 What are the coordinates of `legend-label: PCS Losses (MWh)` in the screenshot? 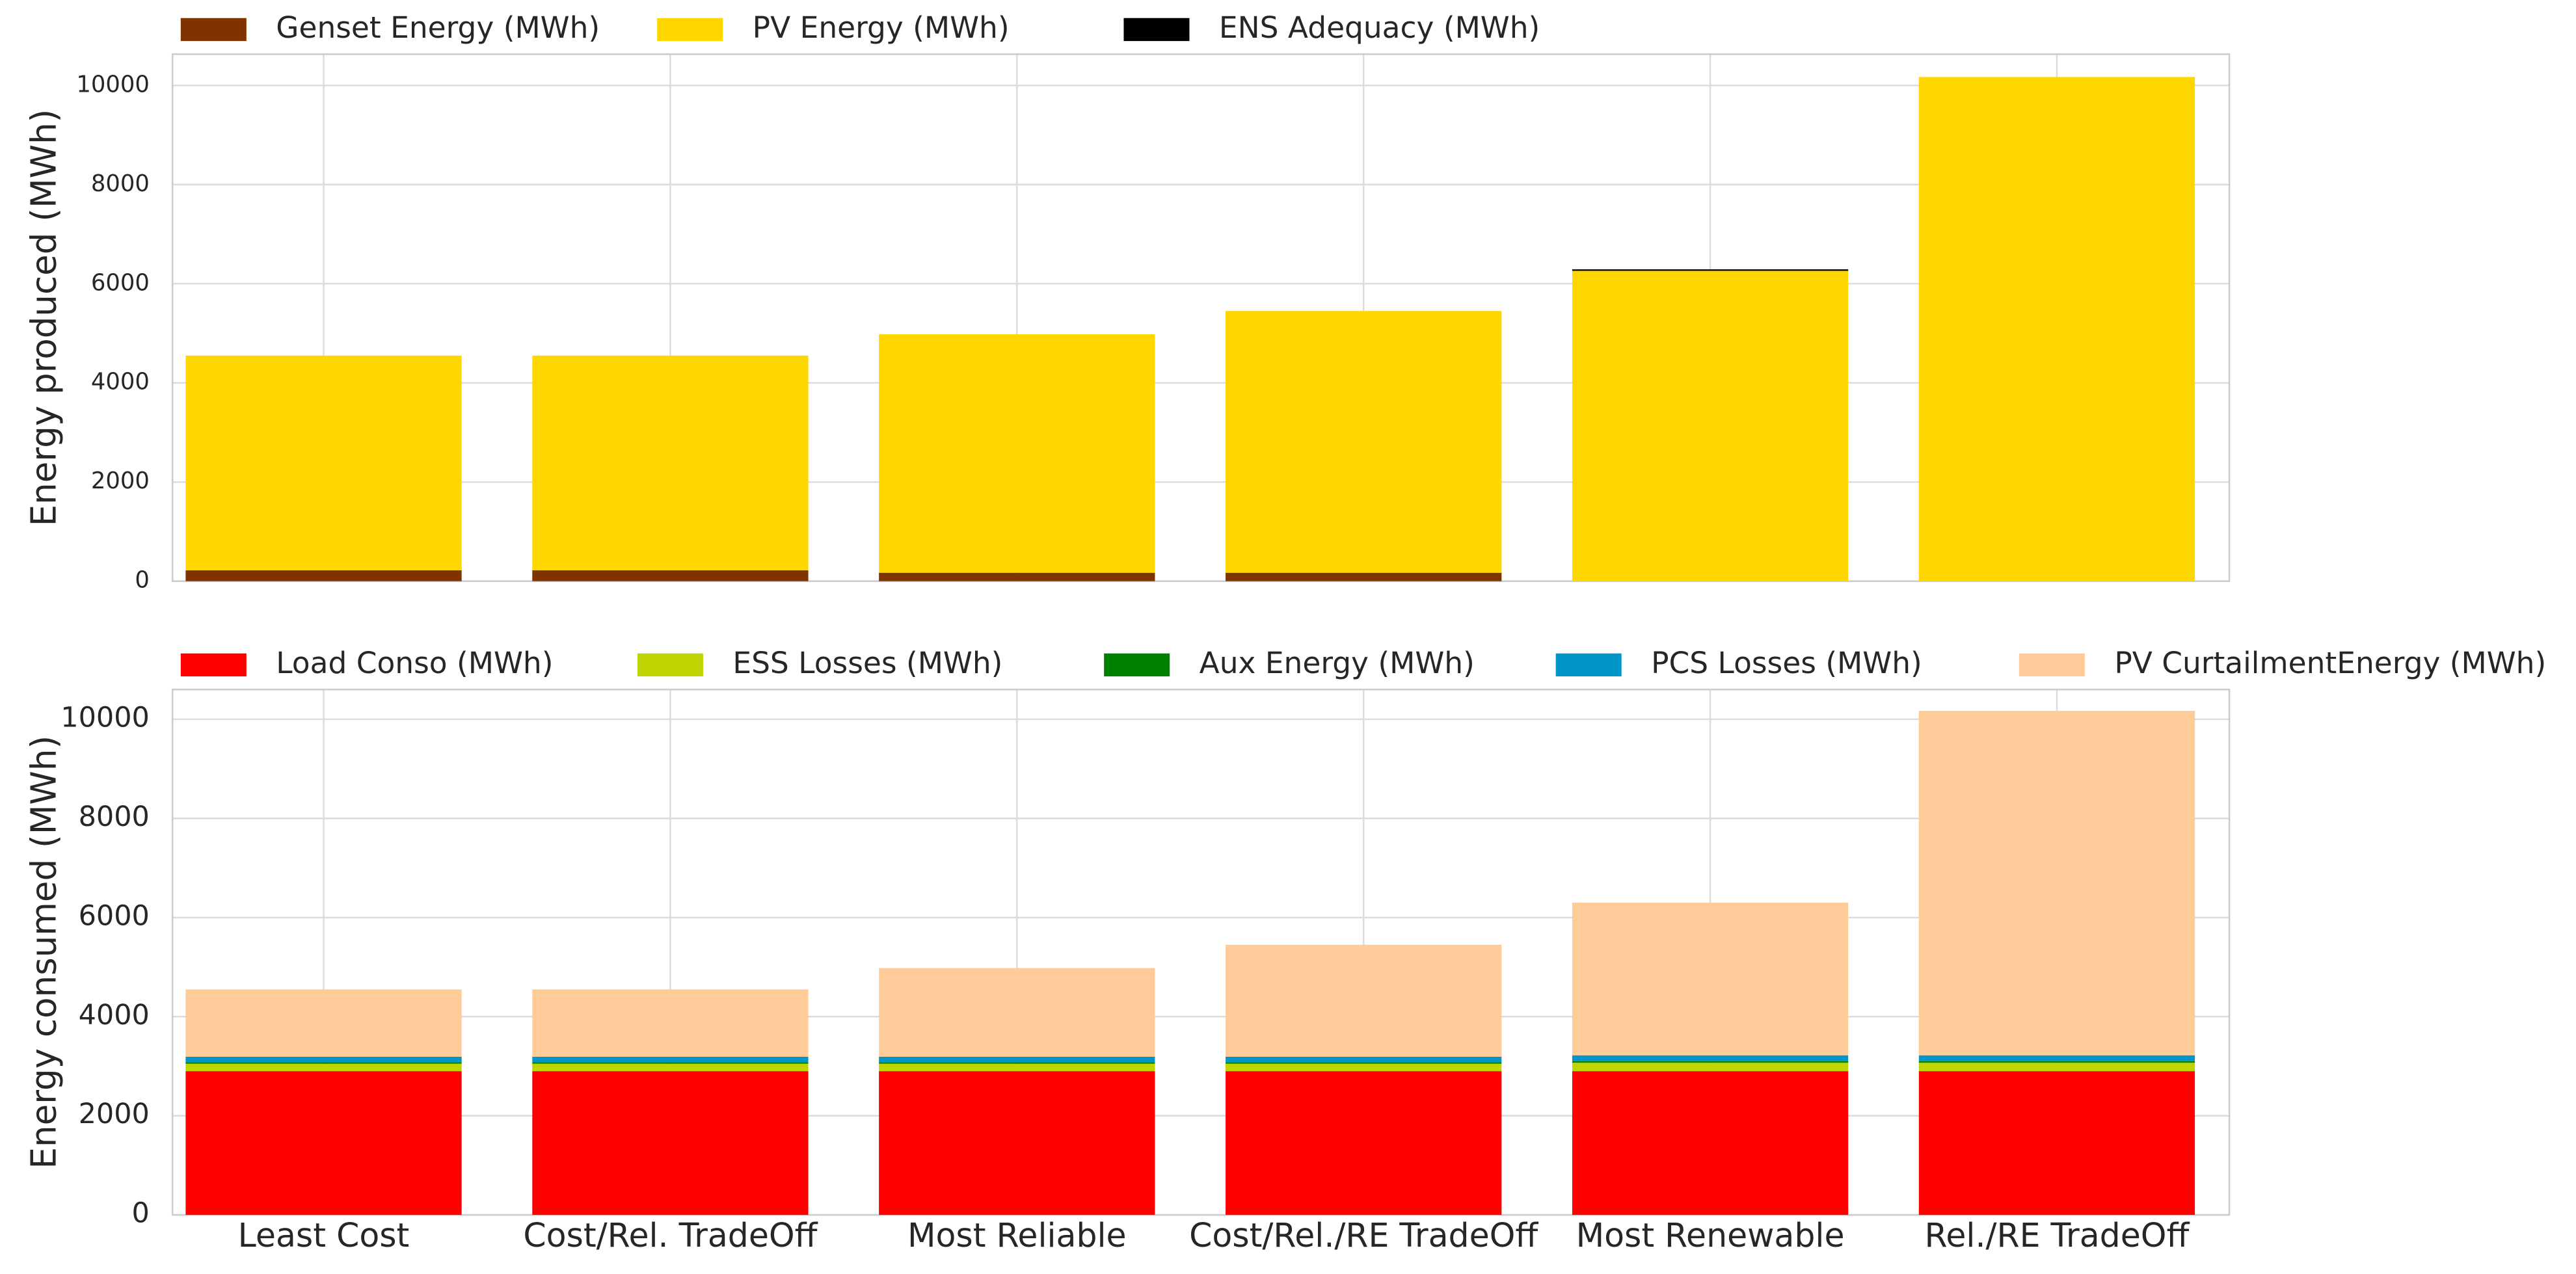 It's located at (1786, 663).